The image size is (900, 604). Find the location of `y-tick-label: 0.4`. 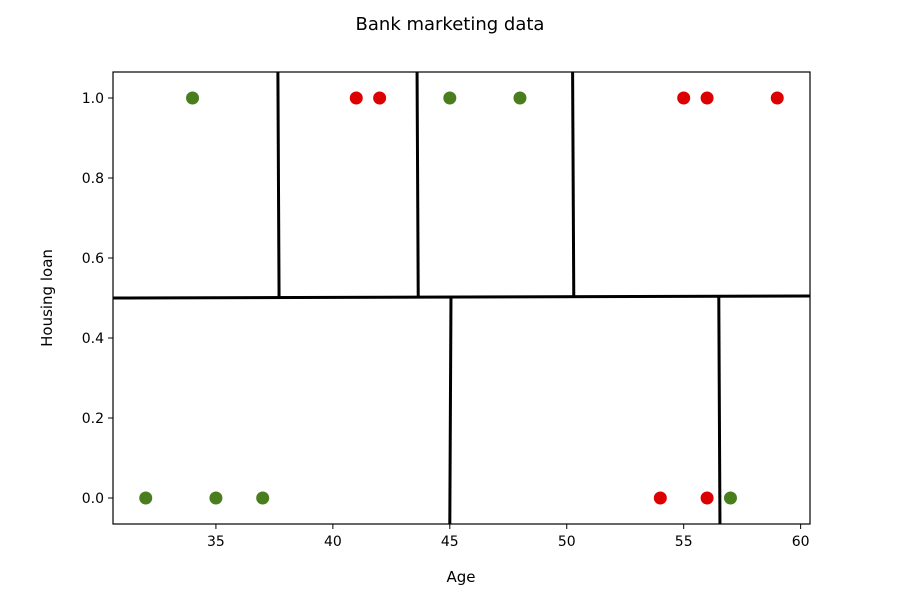

y-tick-label: 0.4 is located at coordinates (93, 339).